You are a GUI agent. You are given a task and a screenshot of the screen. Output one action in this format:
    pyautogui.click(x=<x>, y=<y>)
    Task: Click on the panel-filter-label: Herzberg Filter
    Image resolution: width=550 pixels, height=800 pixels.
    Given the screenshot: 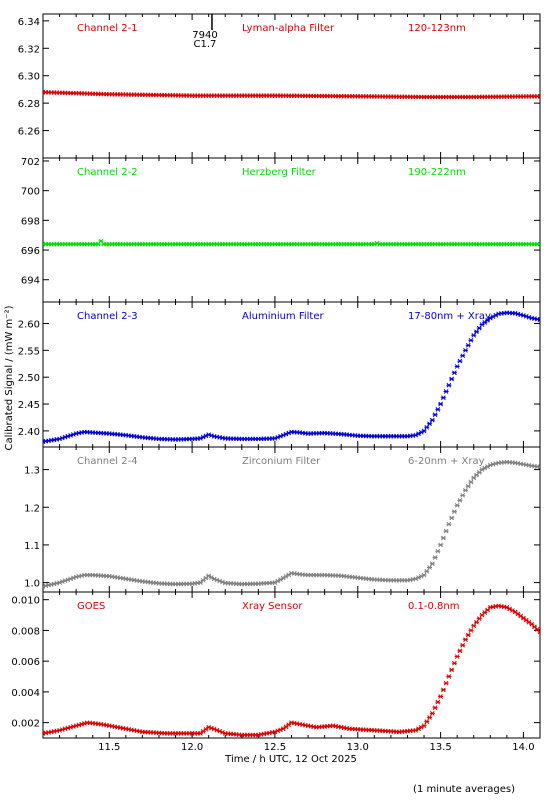 What is the action you would take?
    pyautogui.click(x=279, y=172)
    